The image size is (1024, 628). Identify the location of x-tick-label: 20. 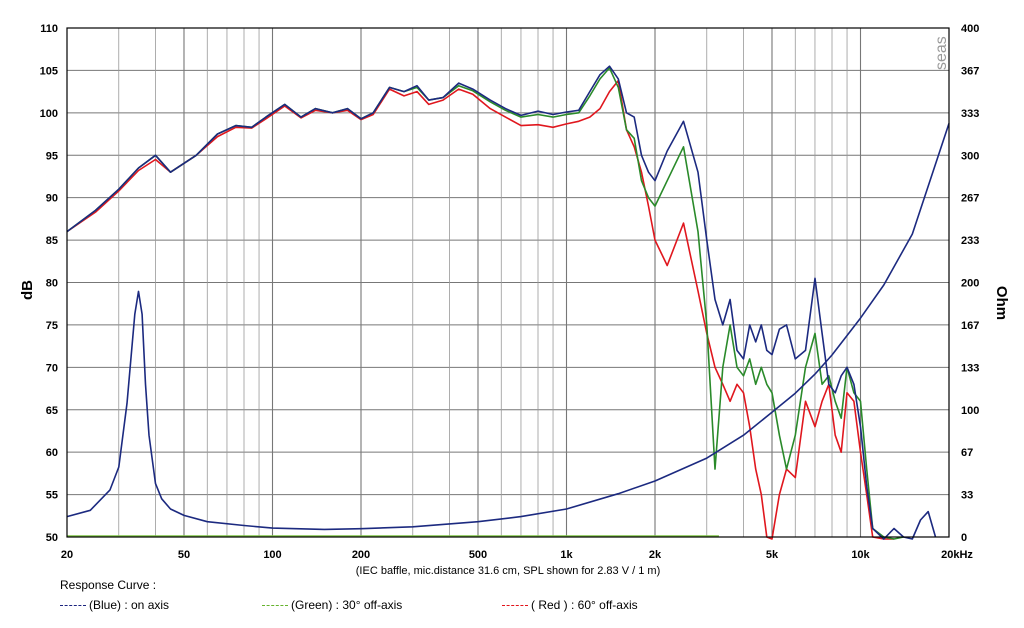
(67, 555).